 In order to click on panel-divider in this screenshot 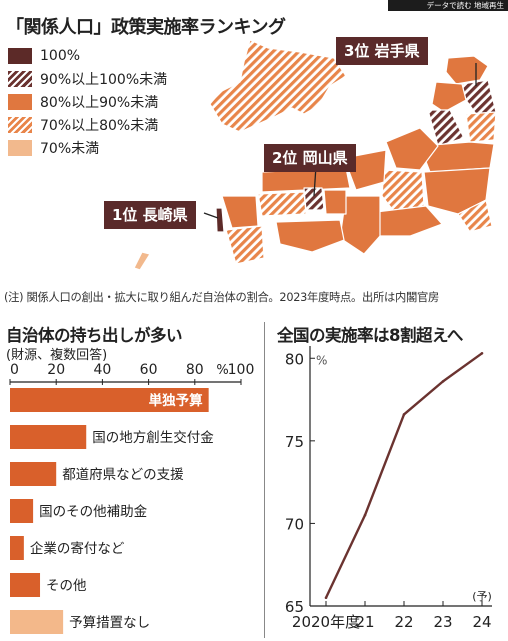, I will do `click(264, 480)`.